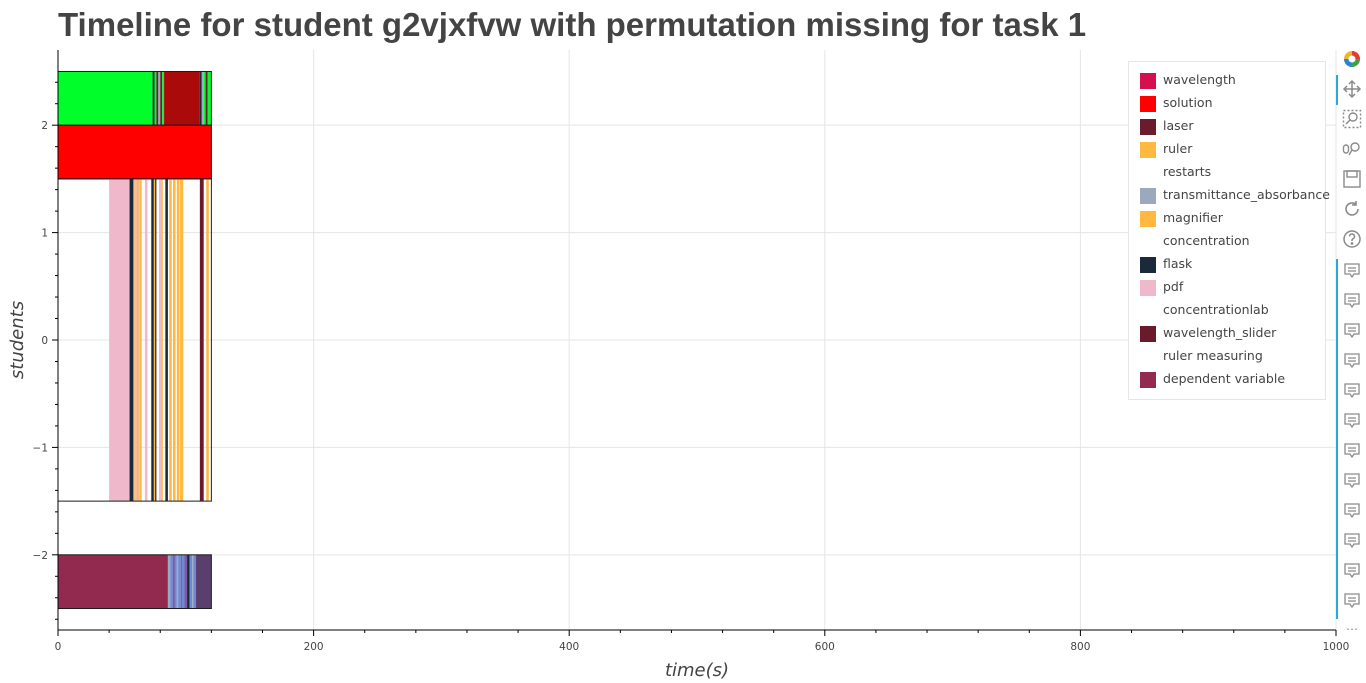 Image resolution: width=1366 pixels, height=683 pixels. Describe the element at coordinates (1227, 219) in the screenshot. I see `legend-item: magnifier` at that location.